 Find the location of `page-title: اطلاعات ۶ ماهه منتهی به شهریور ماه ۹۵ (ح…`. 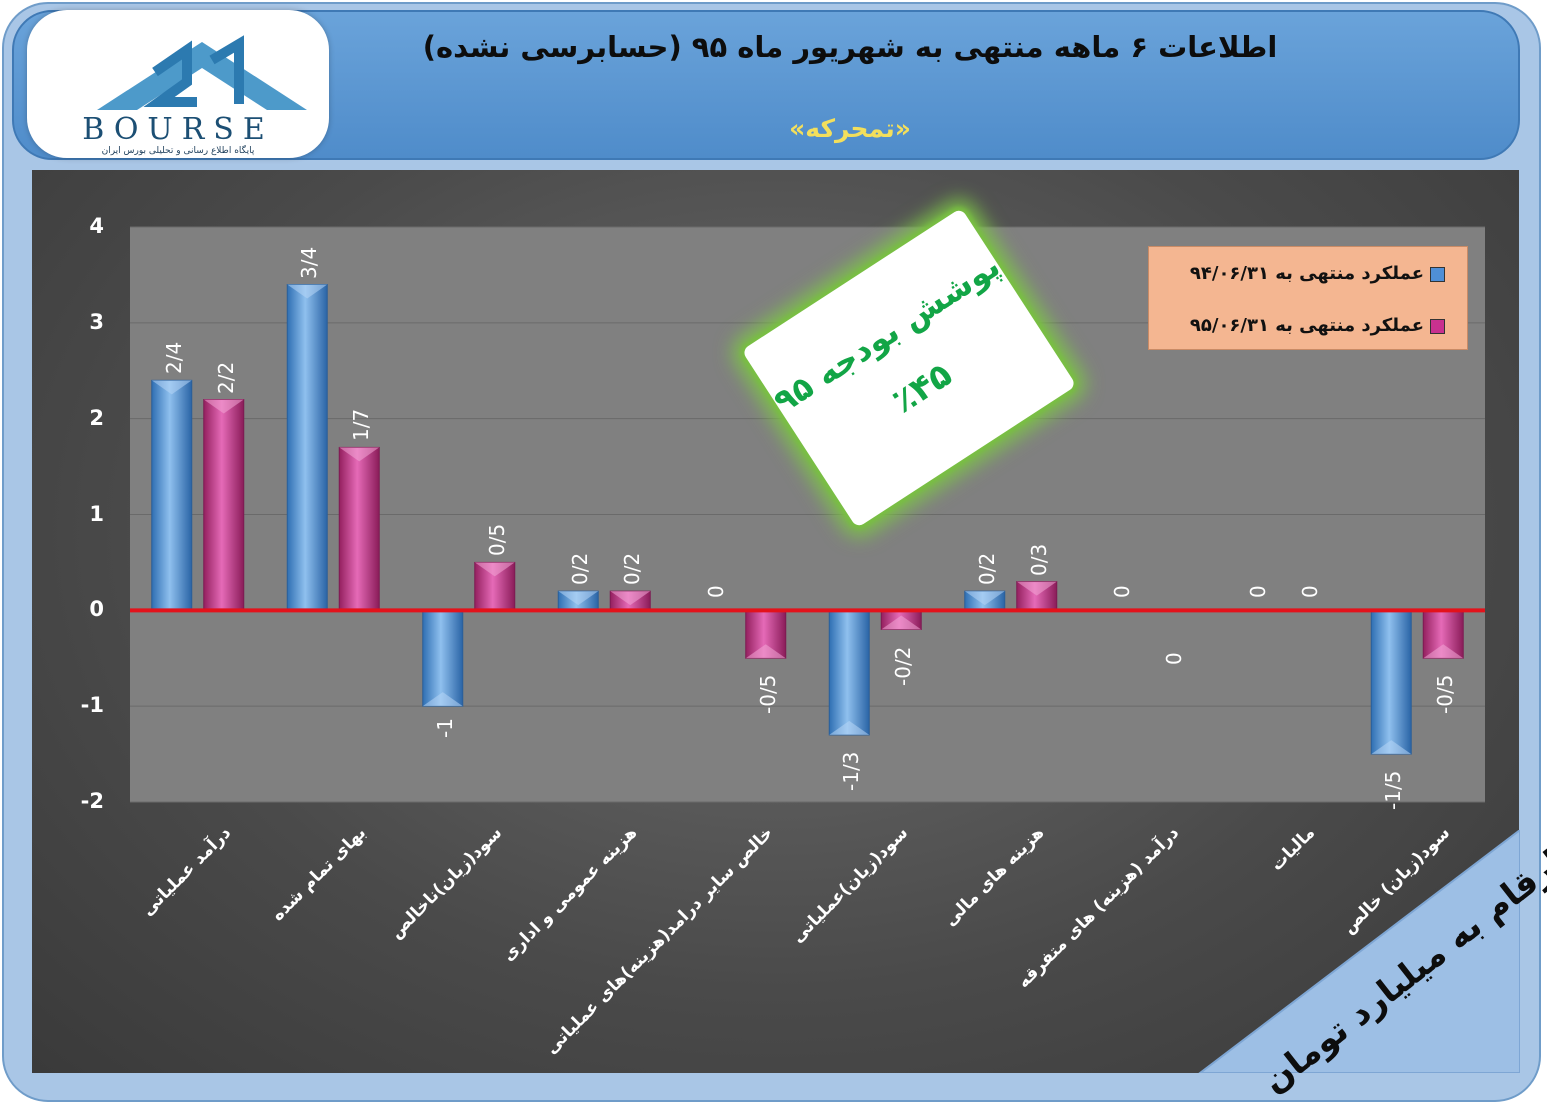

page-title: اطلاعات ۶ ماهه منتهی به شهریور ماه ۹۵ (ح… is located at coordinates (850, 47).